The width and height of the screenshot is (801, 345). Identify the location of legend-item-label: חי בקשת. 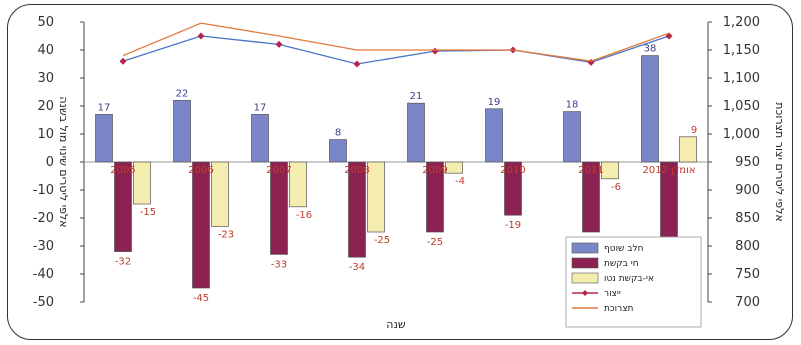
(621, 264).